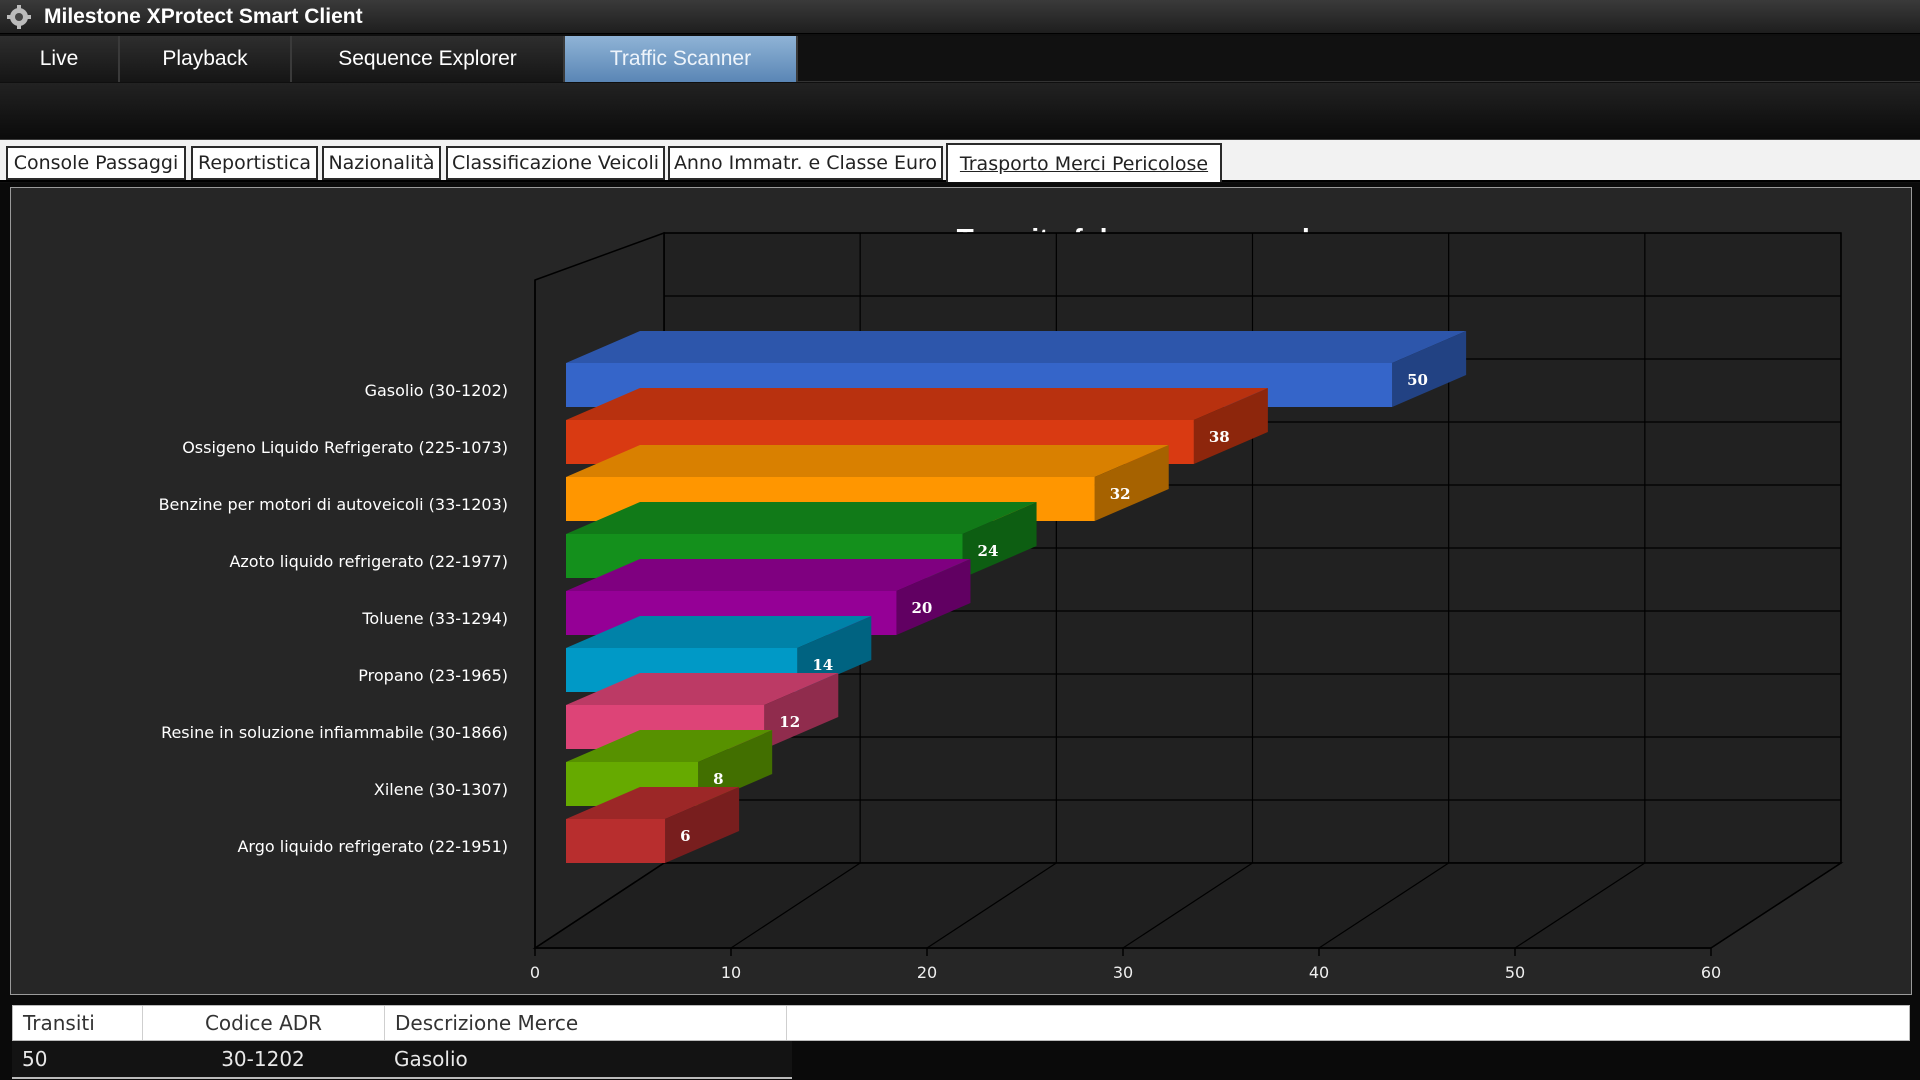 The image size is (1920, 1080). I want to click on x-tick-label: 30, so click(1123, 972).